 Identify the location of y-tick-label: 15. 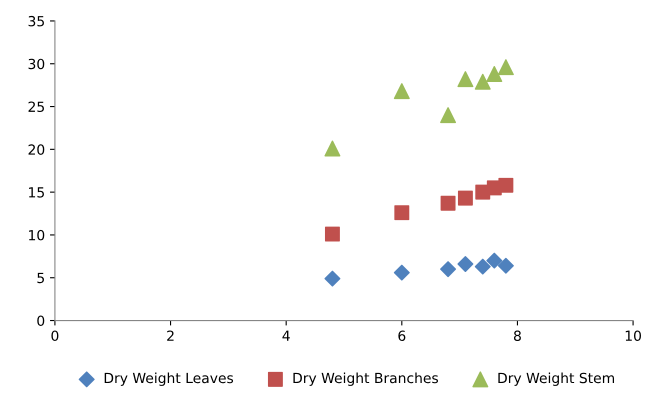
(36, 192).